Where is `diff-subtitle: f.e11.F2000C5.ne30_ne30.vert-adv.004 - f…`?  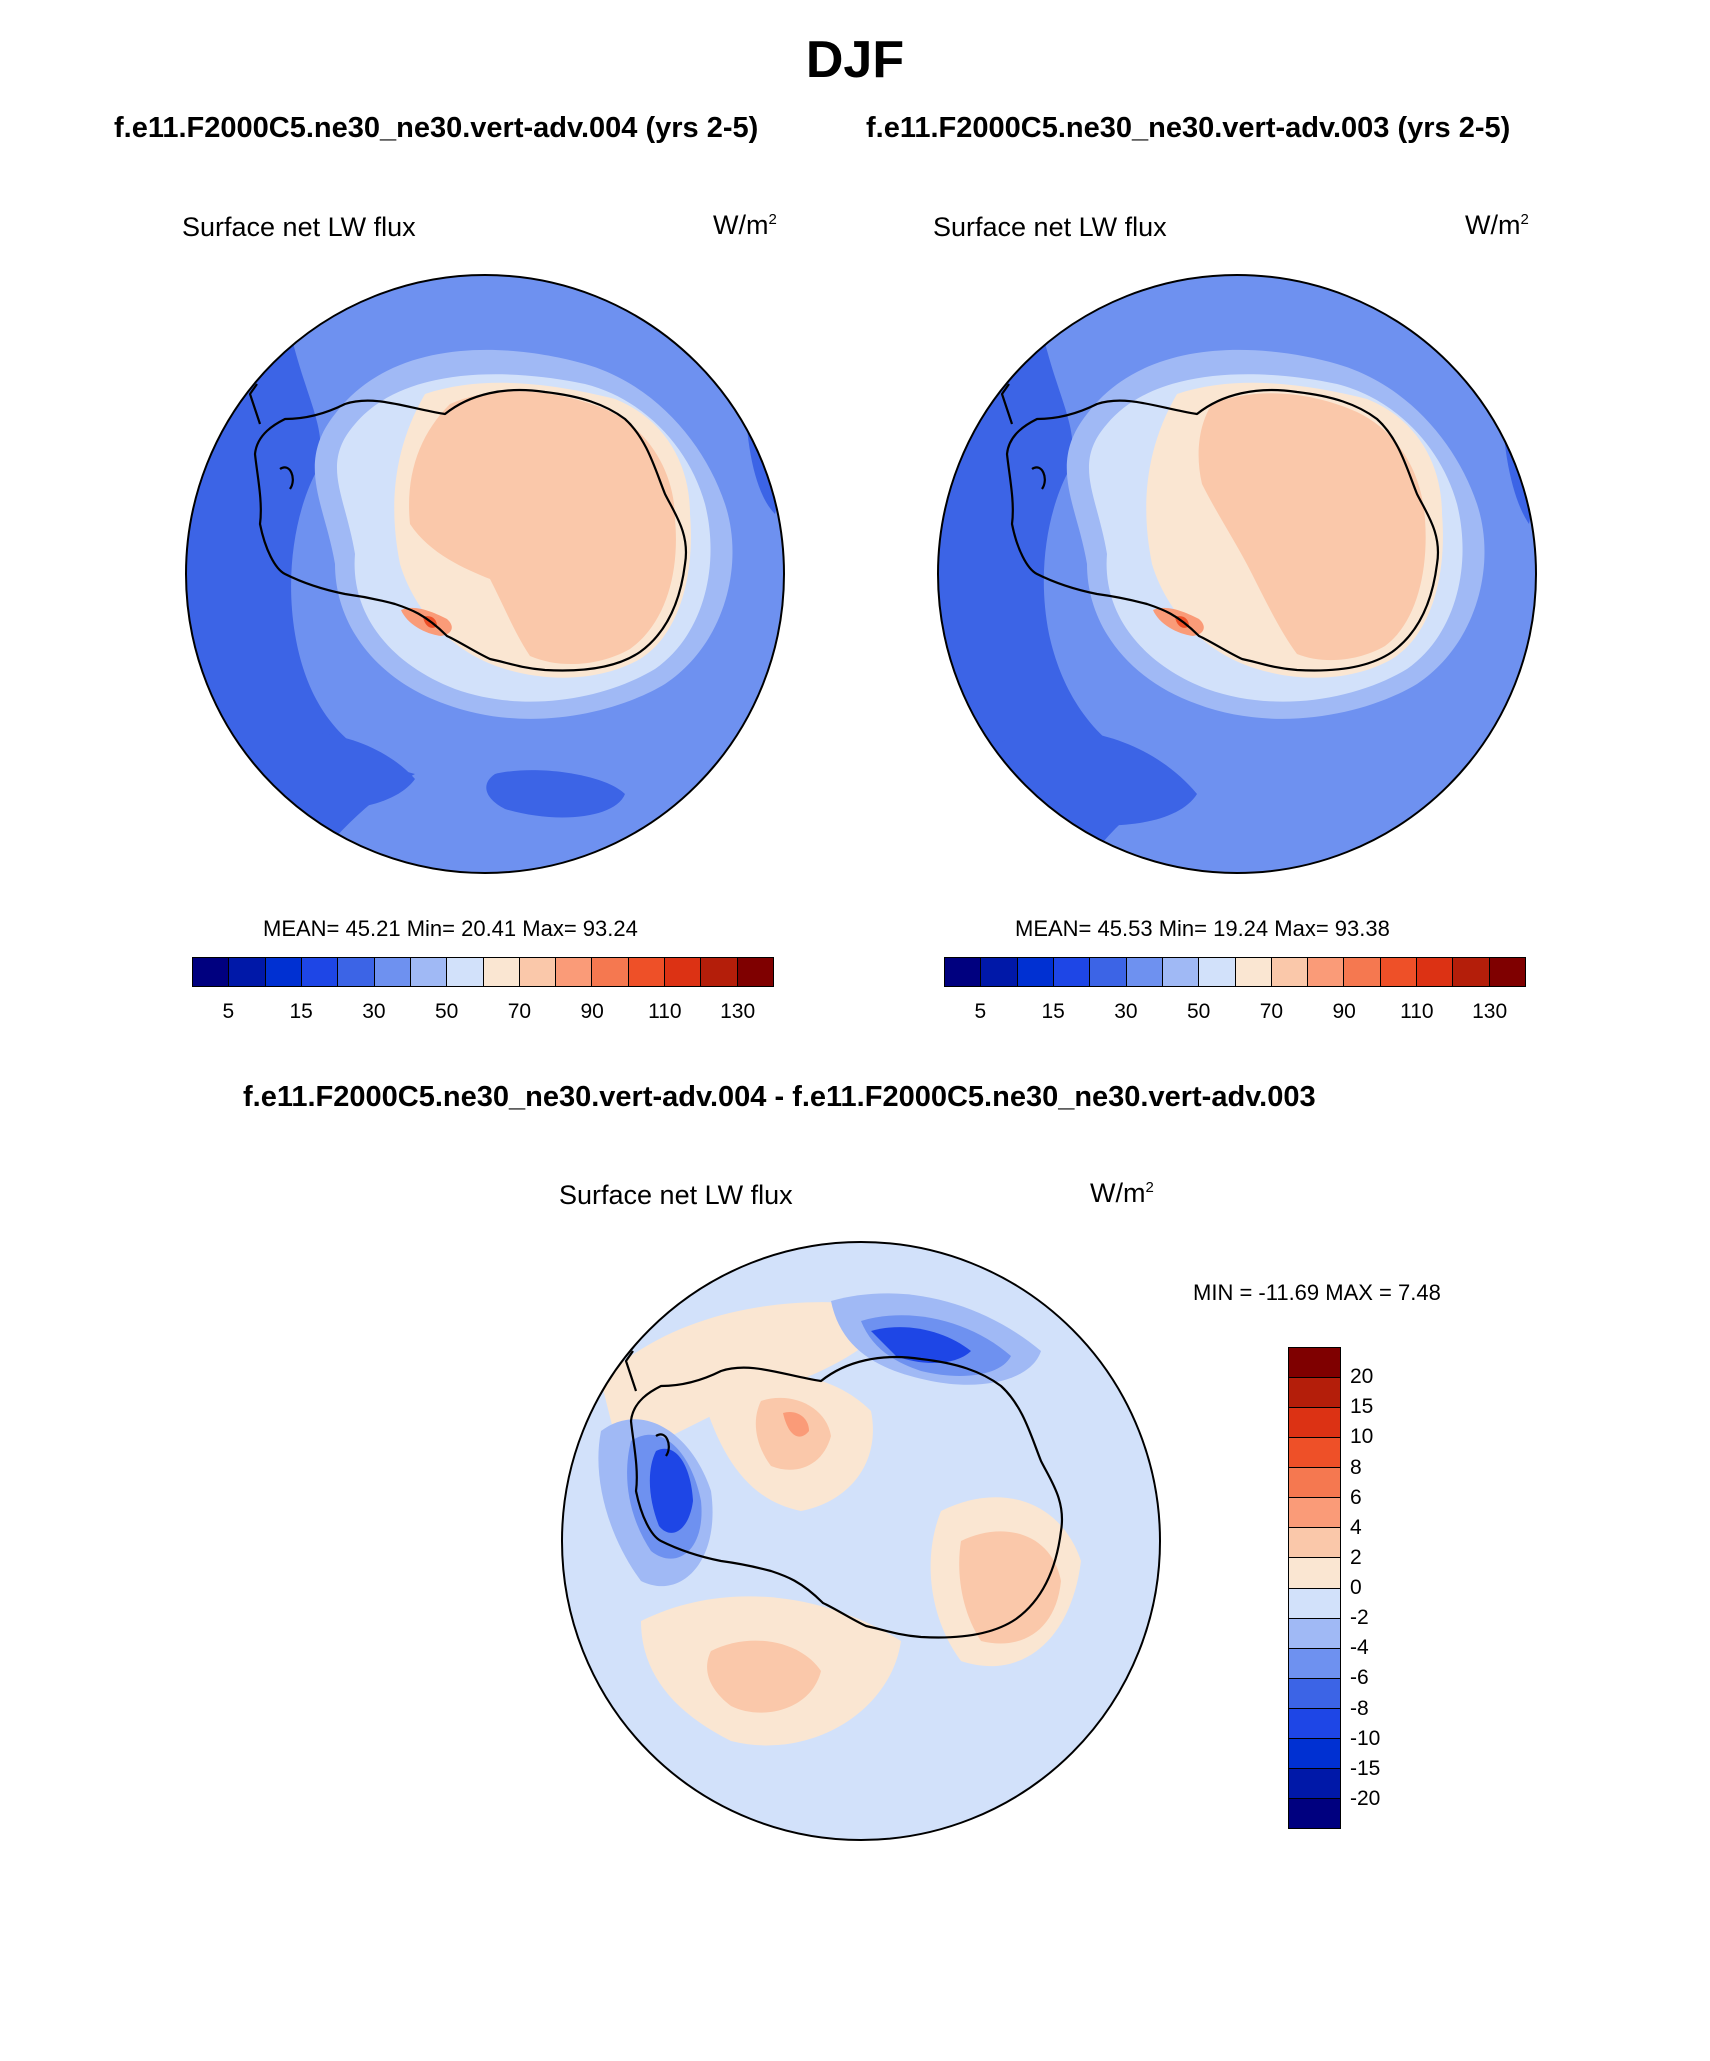 diff-subtitle: f.e11.F2000C5.ne30_ne30.vert-adv.004 - f… is located at coordinates (779, 1097).